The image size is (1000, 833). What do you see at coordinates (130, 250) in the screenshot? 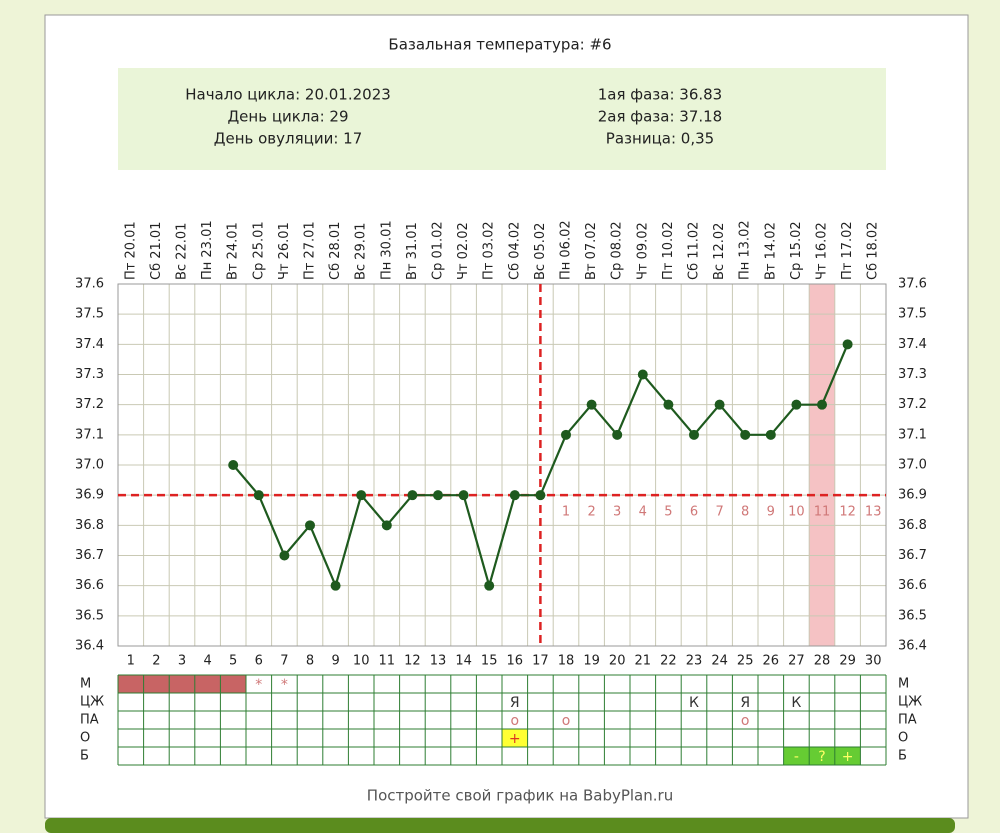
I see `date-label: Пт 20.01` at bounding box center [130, 250].